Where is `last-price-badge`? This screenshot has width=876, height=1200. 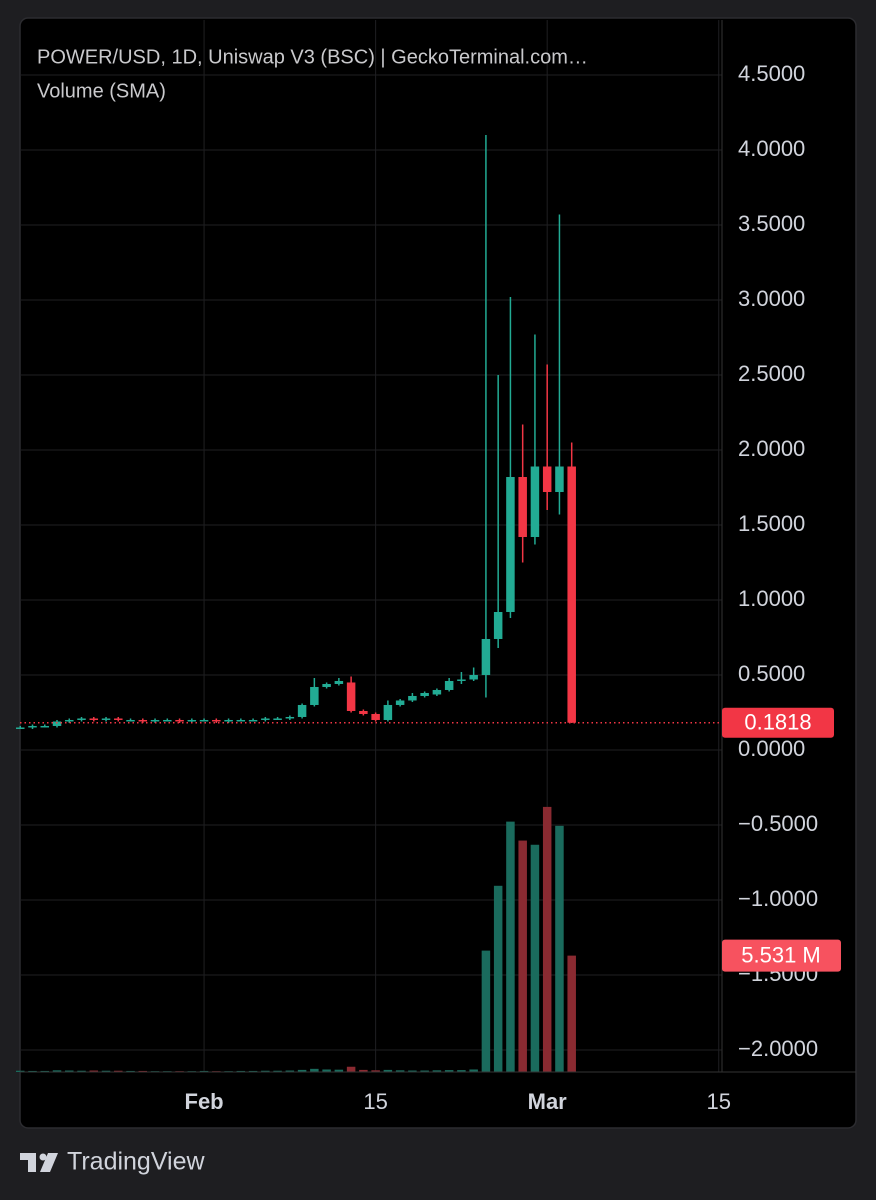
last-price-badge is located at coordinates (778, 722).